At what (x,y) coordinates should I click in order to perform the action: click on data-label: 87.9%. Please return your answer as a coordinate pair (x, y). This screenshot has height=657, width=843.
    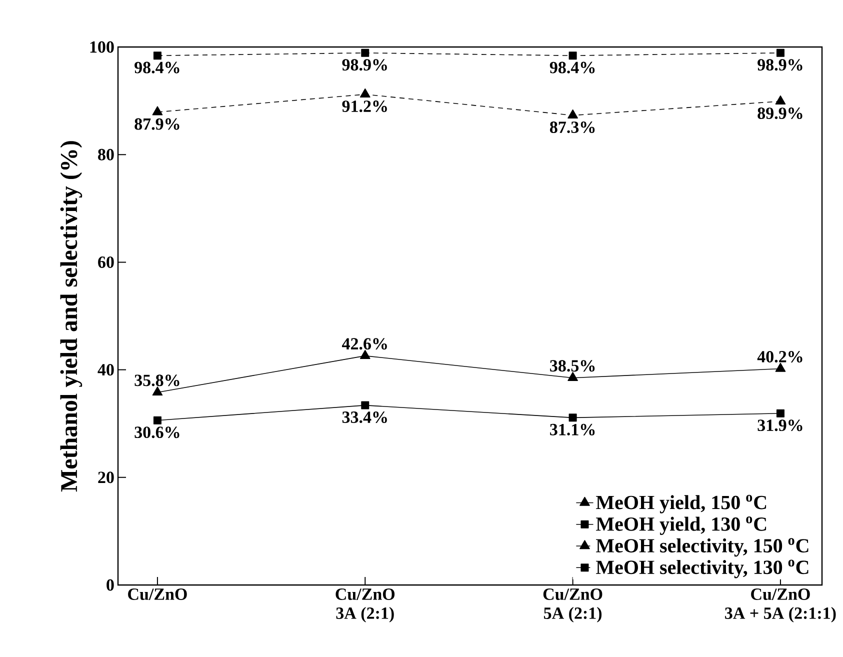
    Looking at the image, I should click on (157, 124).